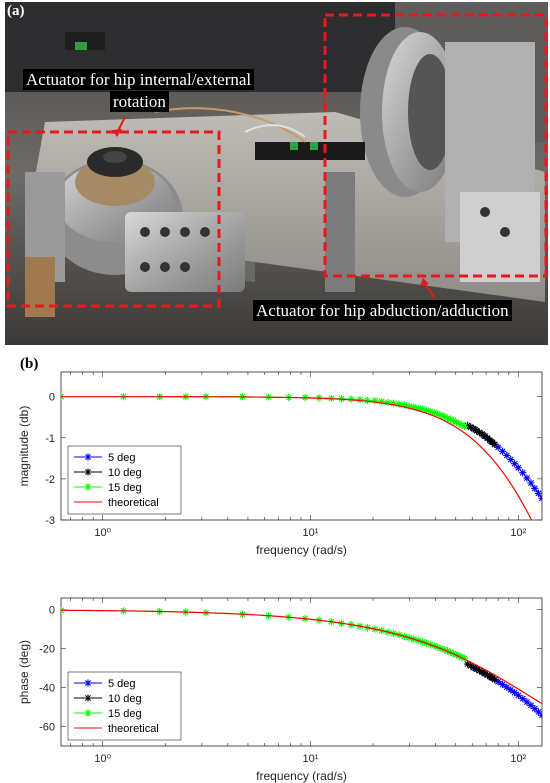 This screenshot has height=783, width=550. I want to click on y-tick-label: -20, so click(47, 650).